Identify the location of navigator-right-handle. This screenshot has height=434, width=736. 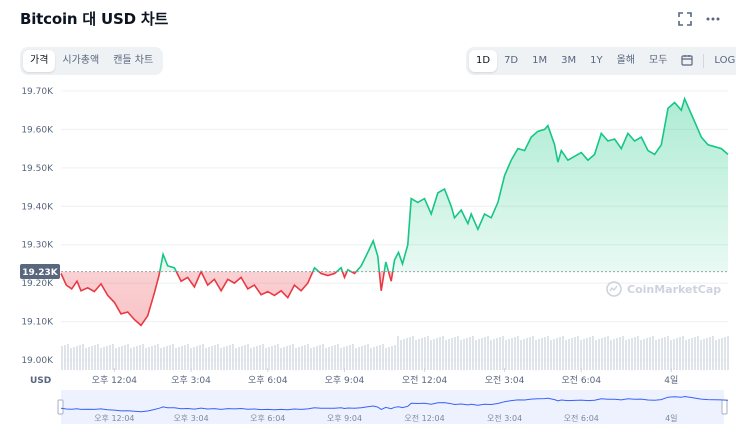
(724, 407).